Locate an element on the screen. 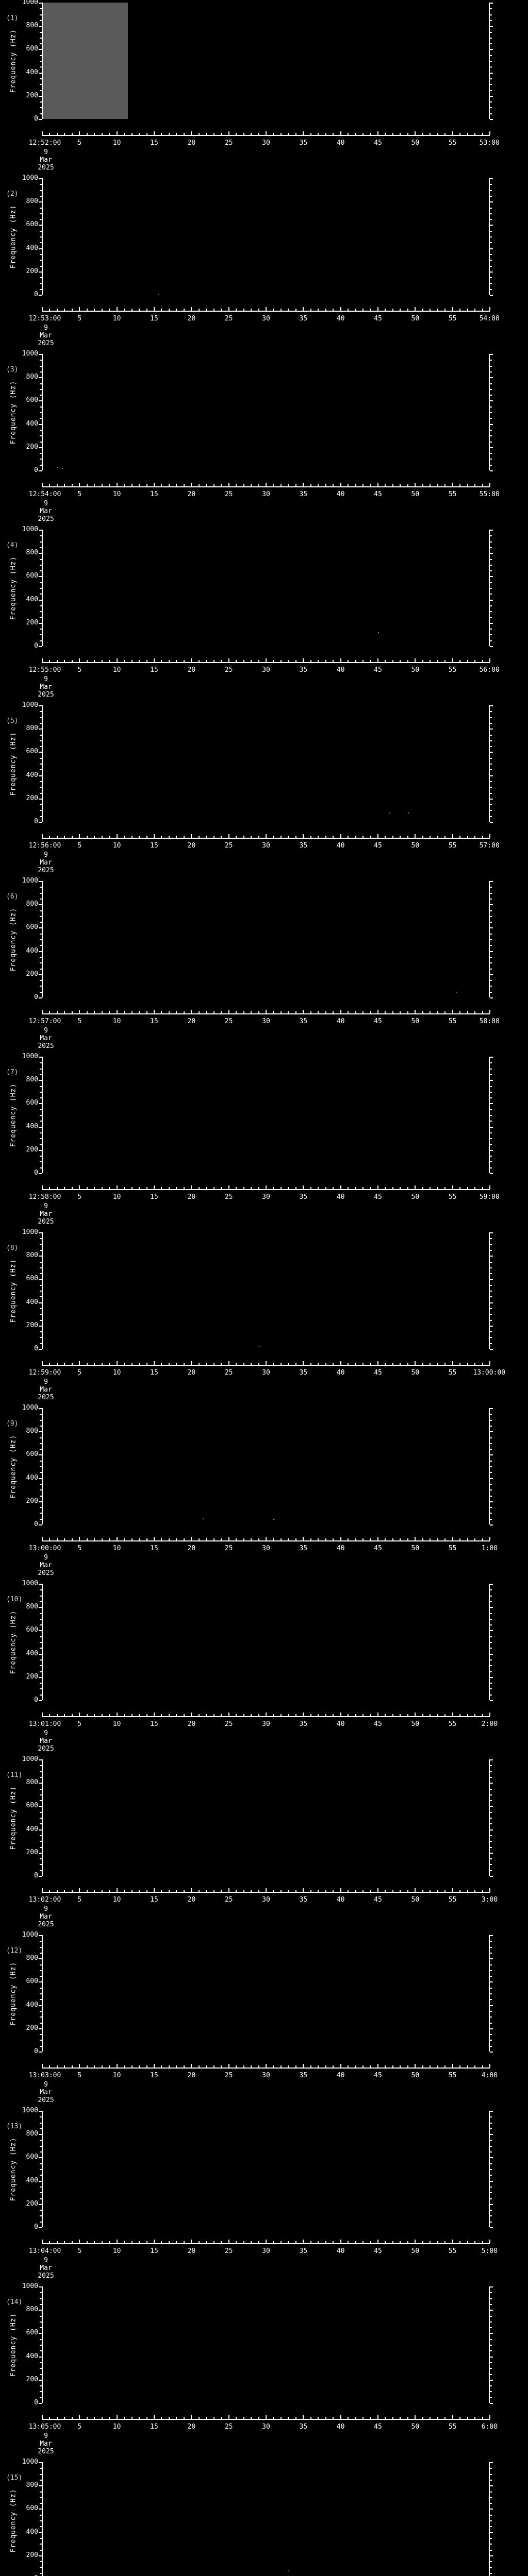 The height and width of the screenshot is (2576, 528). x-axis-date-line: 9 is located at coordinates (46, 2436).